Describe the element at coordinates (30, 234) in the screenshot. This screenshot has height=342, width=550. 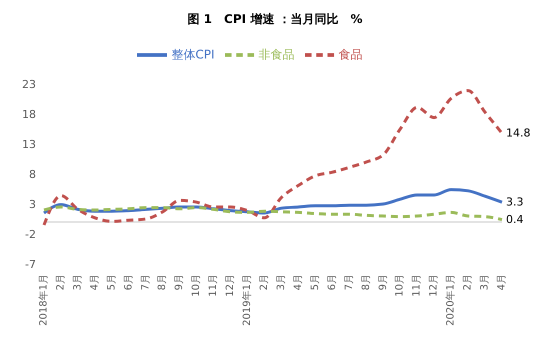
I see `y-tick-label: -2` at that location.